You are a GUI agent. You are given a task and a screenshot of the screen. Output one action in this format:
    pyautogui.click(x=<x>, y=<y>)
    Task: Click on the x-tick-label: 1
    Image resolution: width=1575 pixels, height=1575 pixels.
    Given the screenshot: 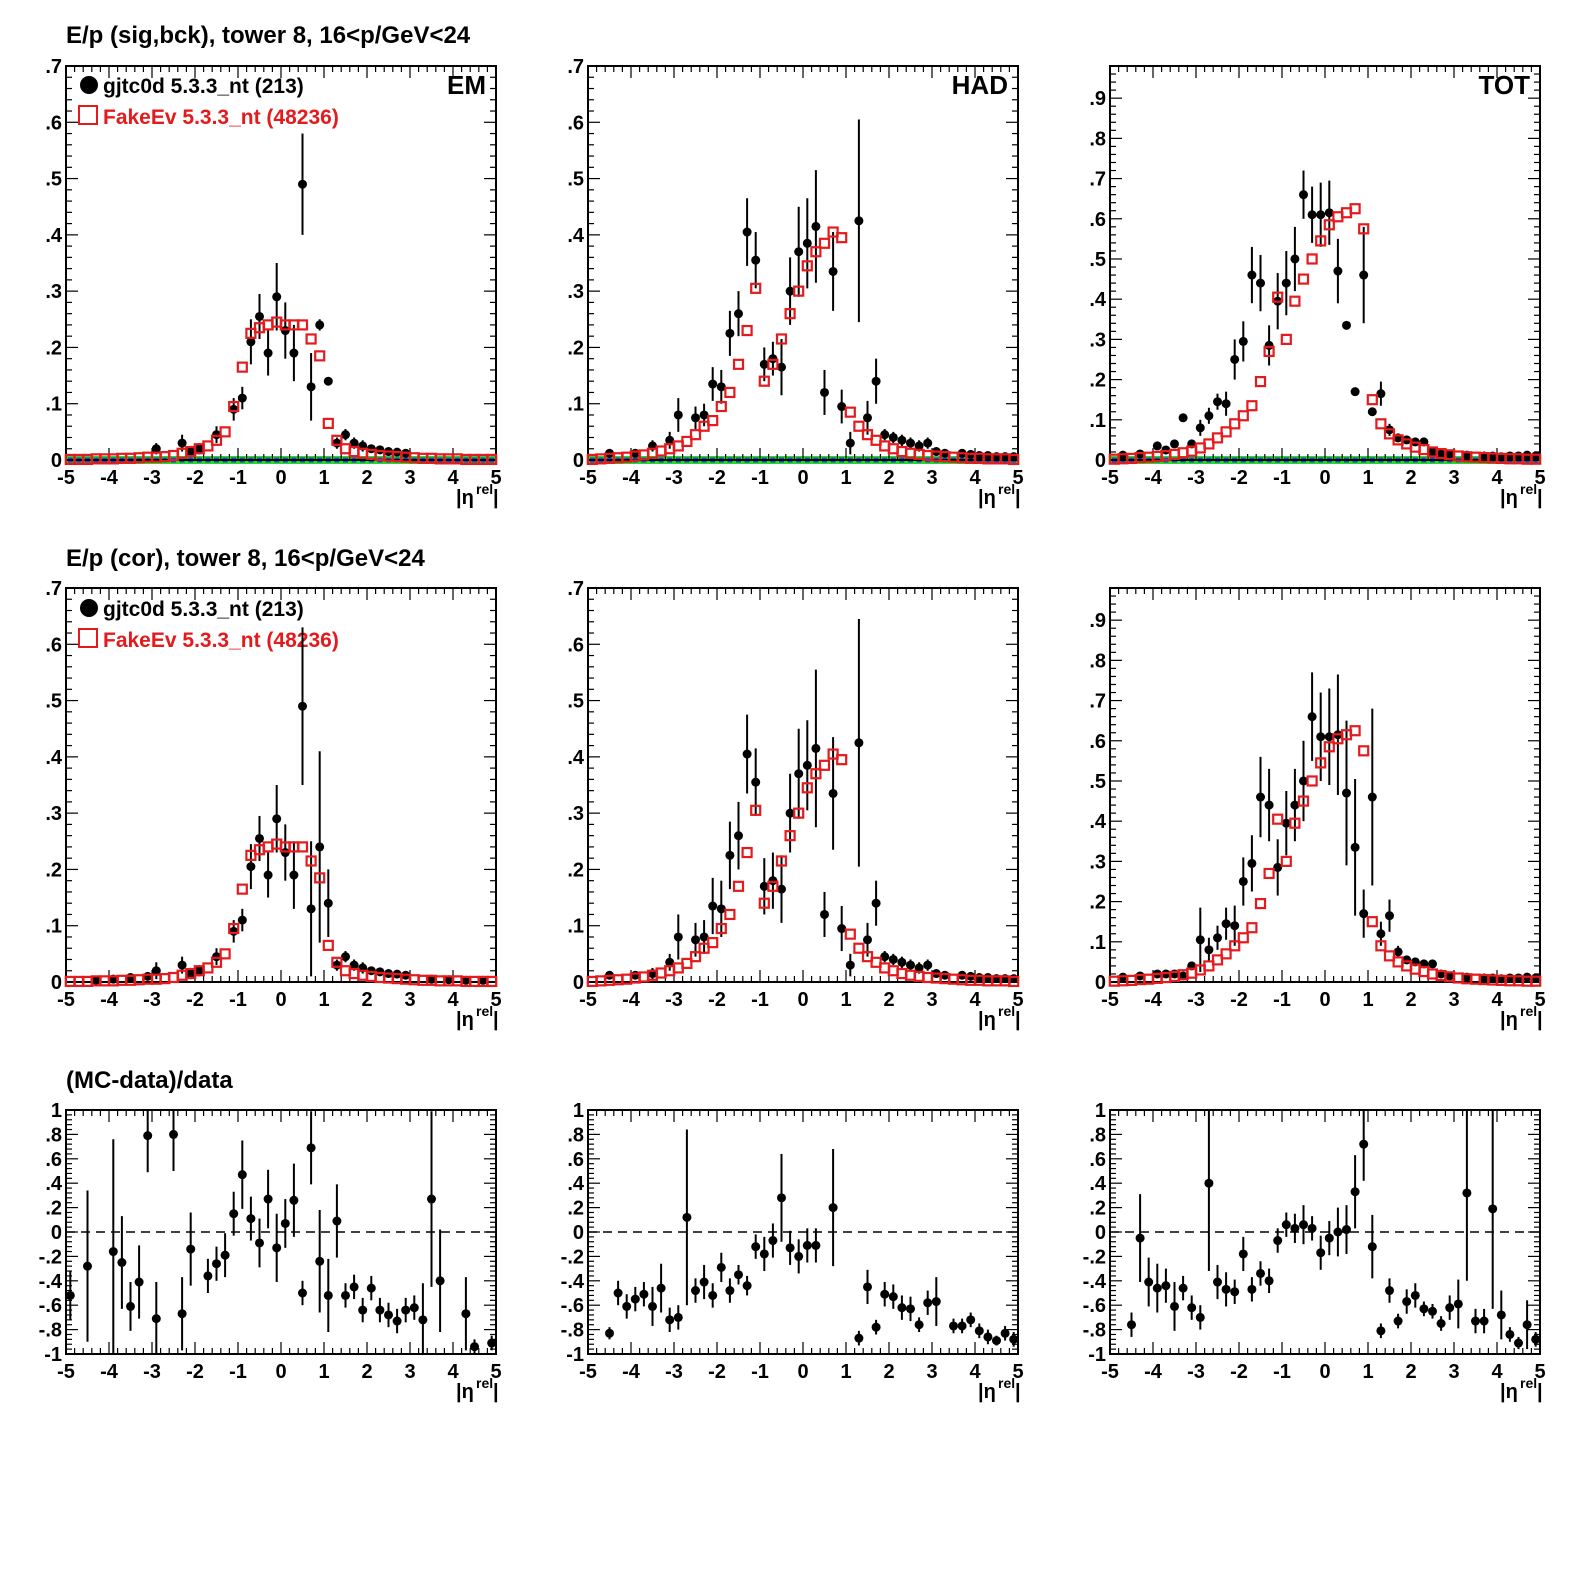 What is the action you would take?
    pyautogui.click(x=845, y=1000)
    